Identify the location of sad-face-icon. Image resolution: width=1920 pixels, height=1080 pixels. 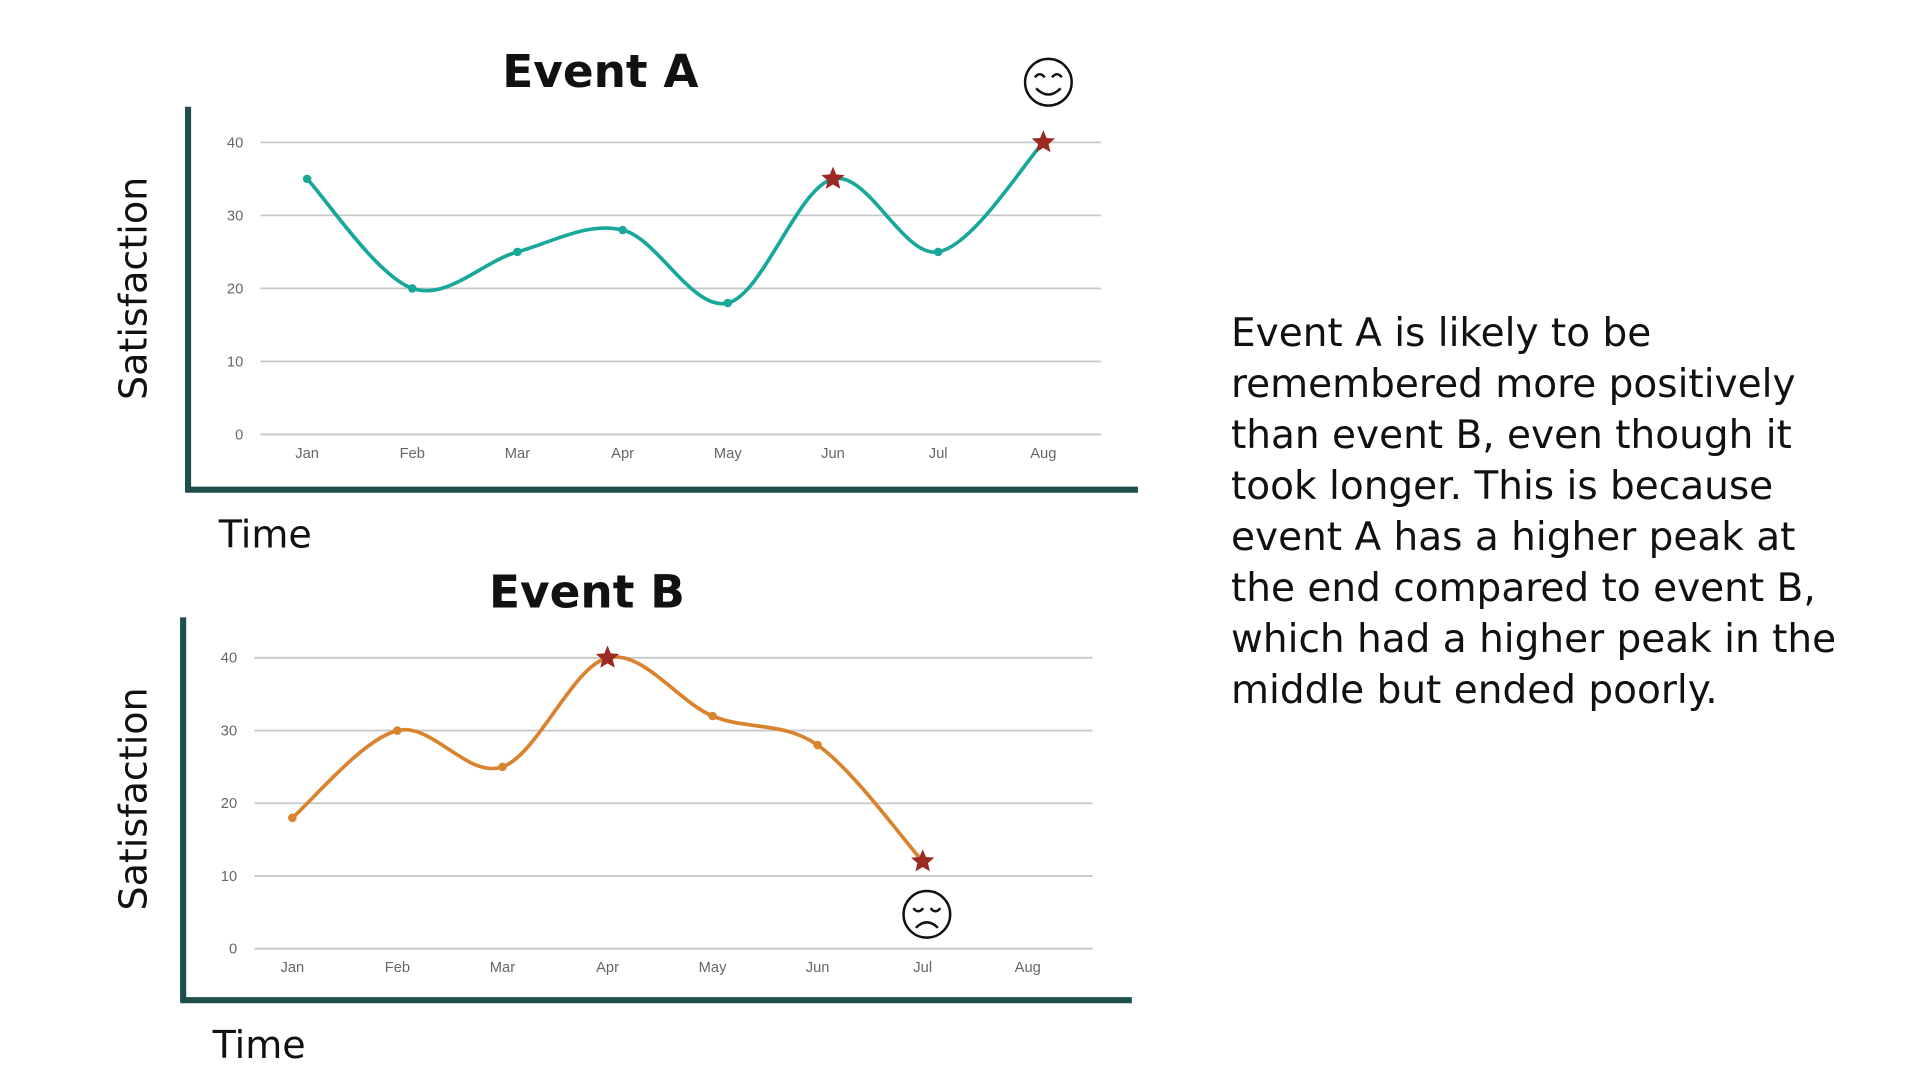
(927, 914).